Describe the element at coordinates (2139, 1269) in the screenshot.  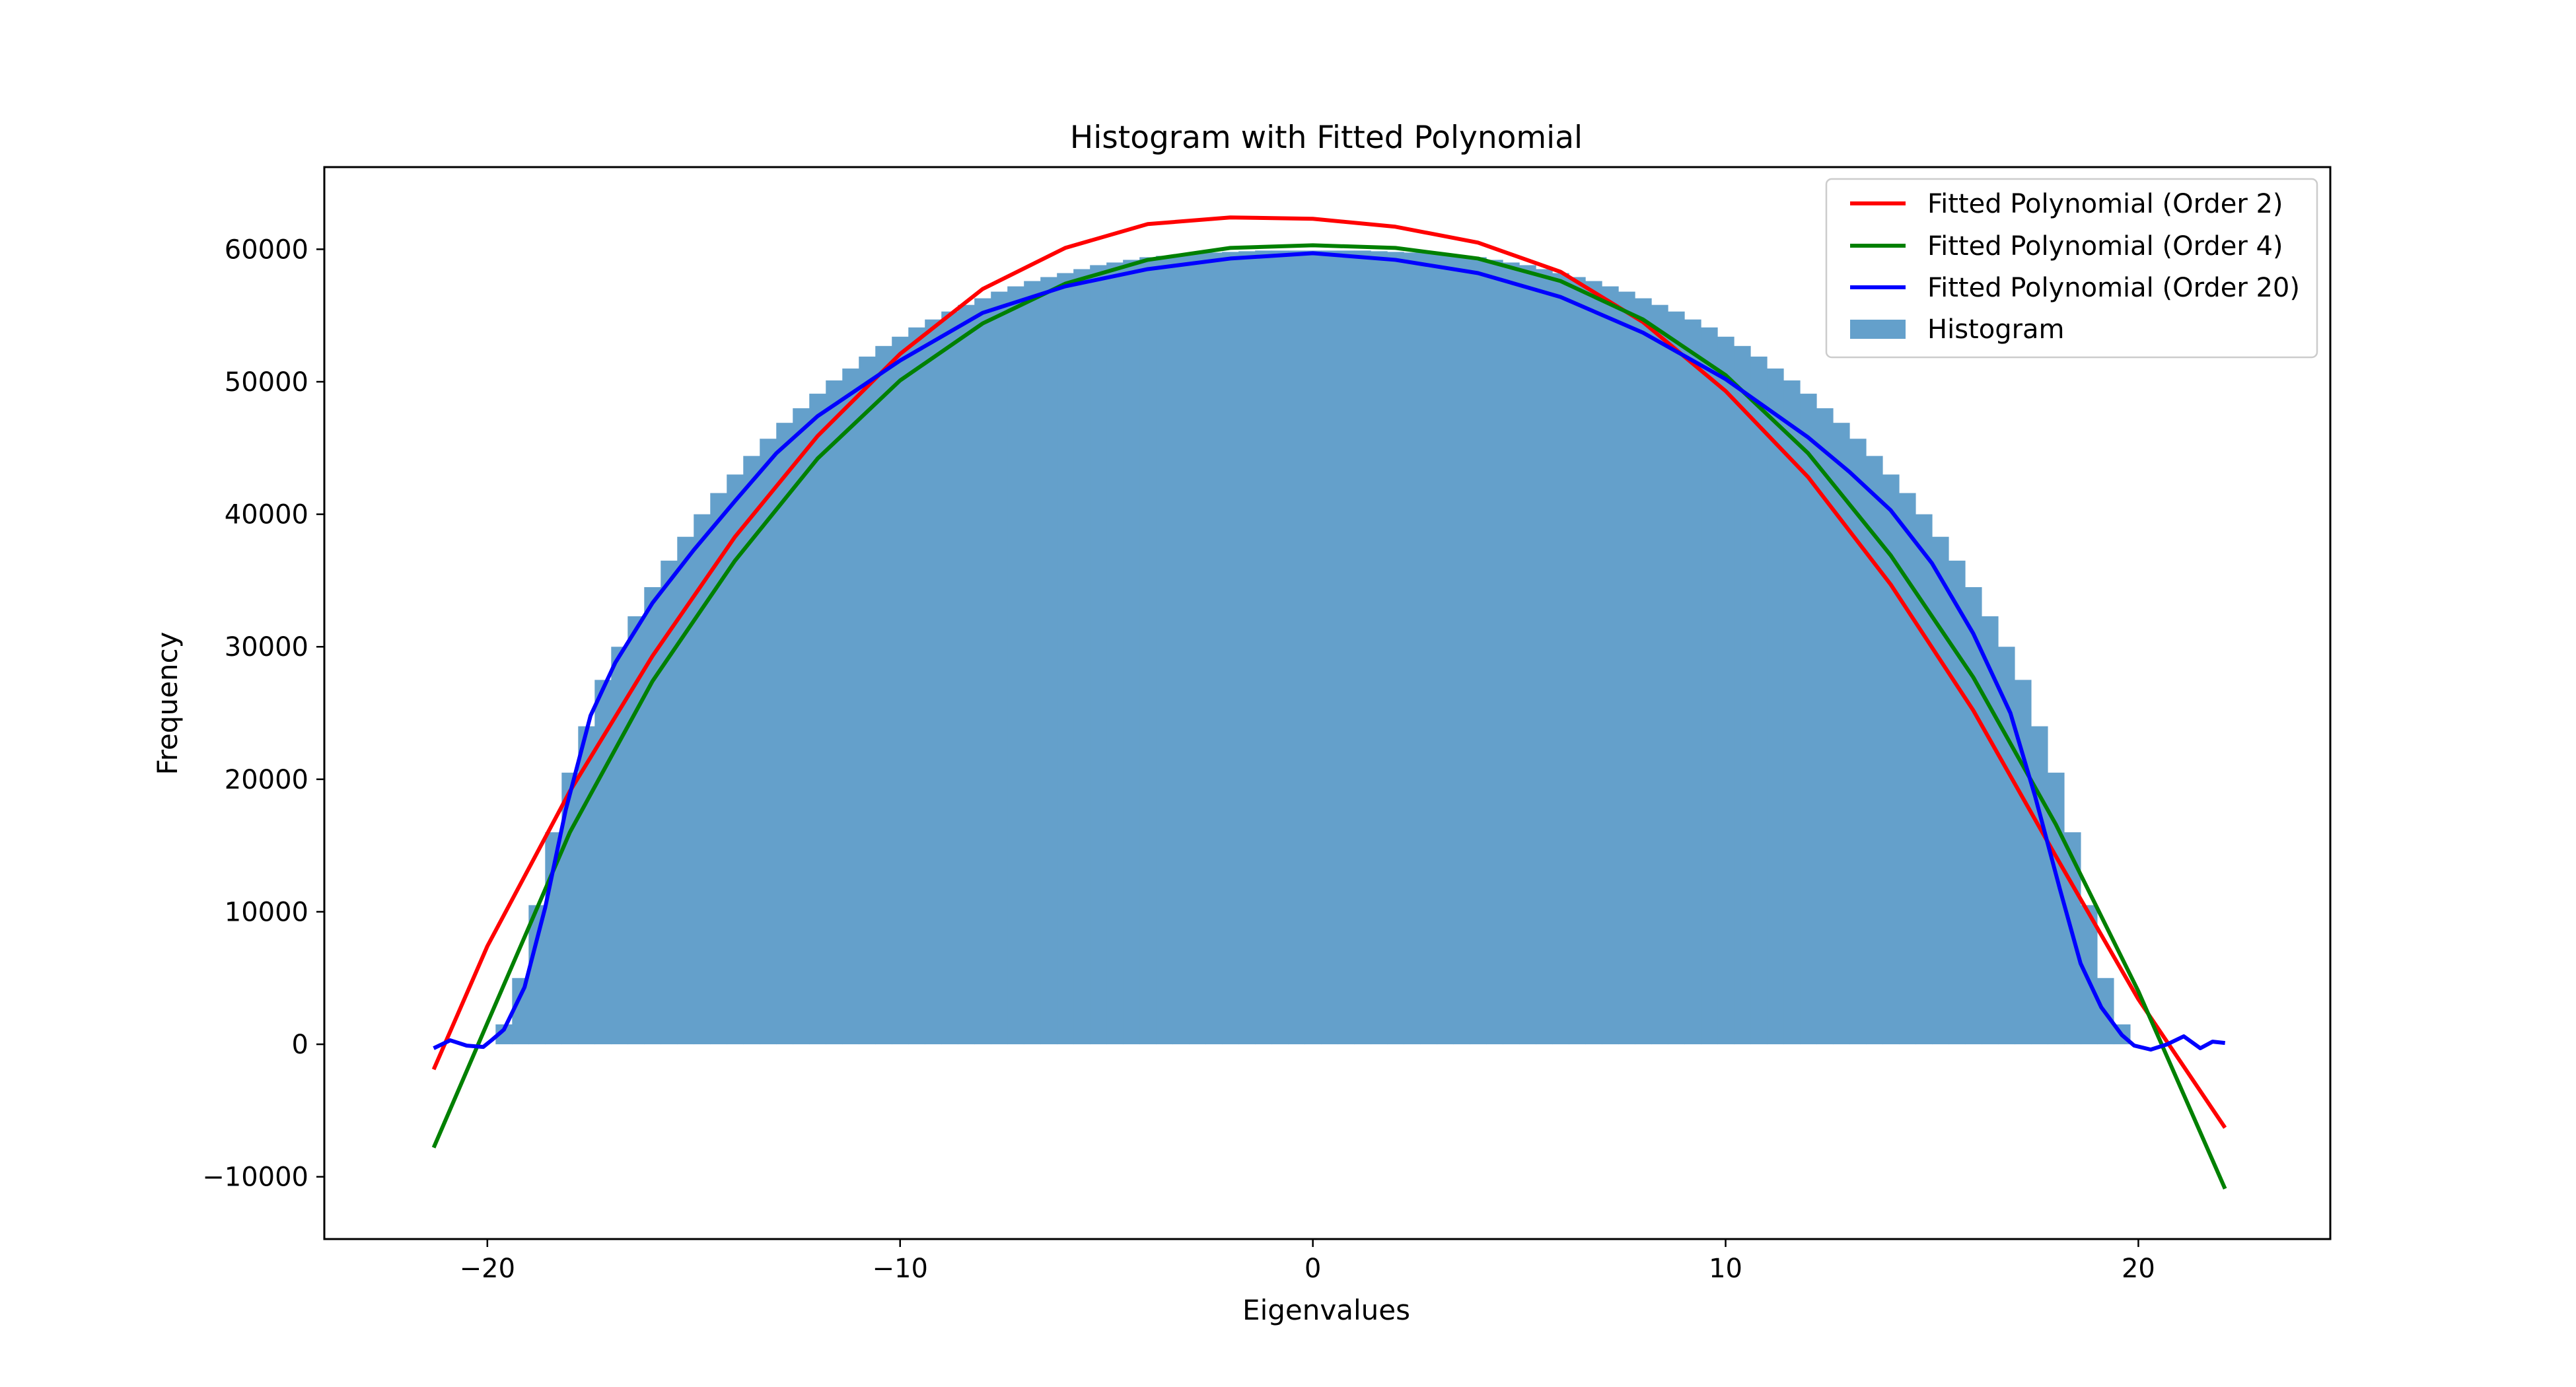
I see `x-tick-label: 20` at that location.